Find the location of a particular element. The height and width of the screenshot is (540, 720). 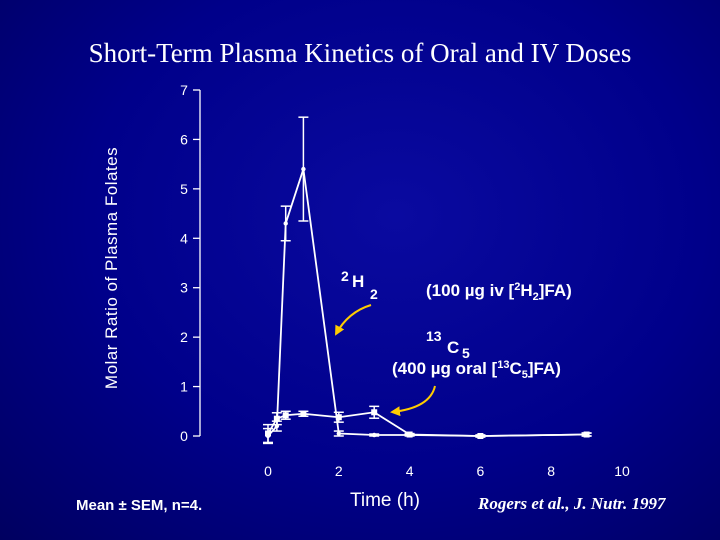

axes is located at coordinates (197, 263).